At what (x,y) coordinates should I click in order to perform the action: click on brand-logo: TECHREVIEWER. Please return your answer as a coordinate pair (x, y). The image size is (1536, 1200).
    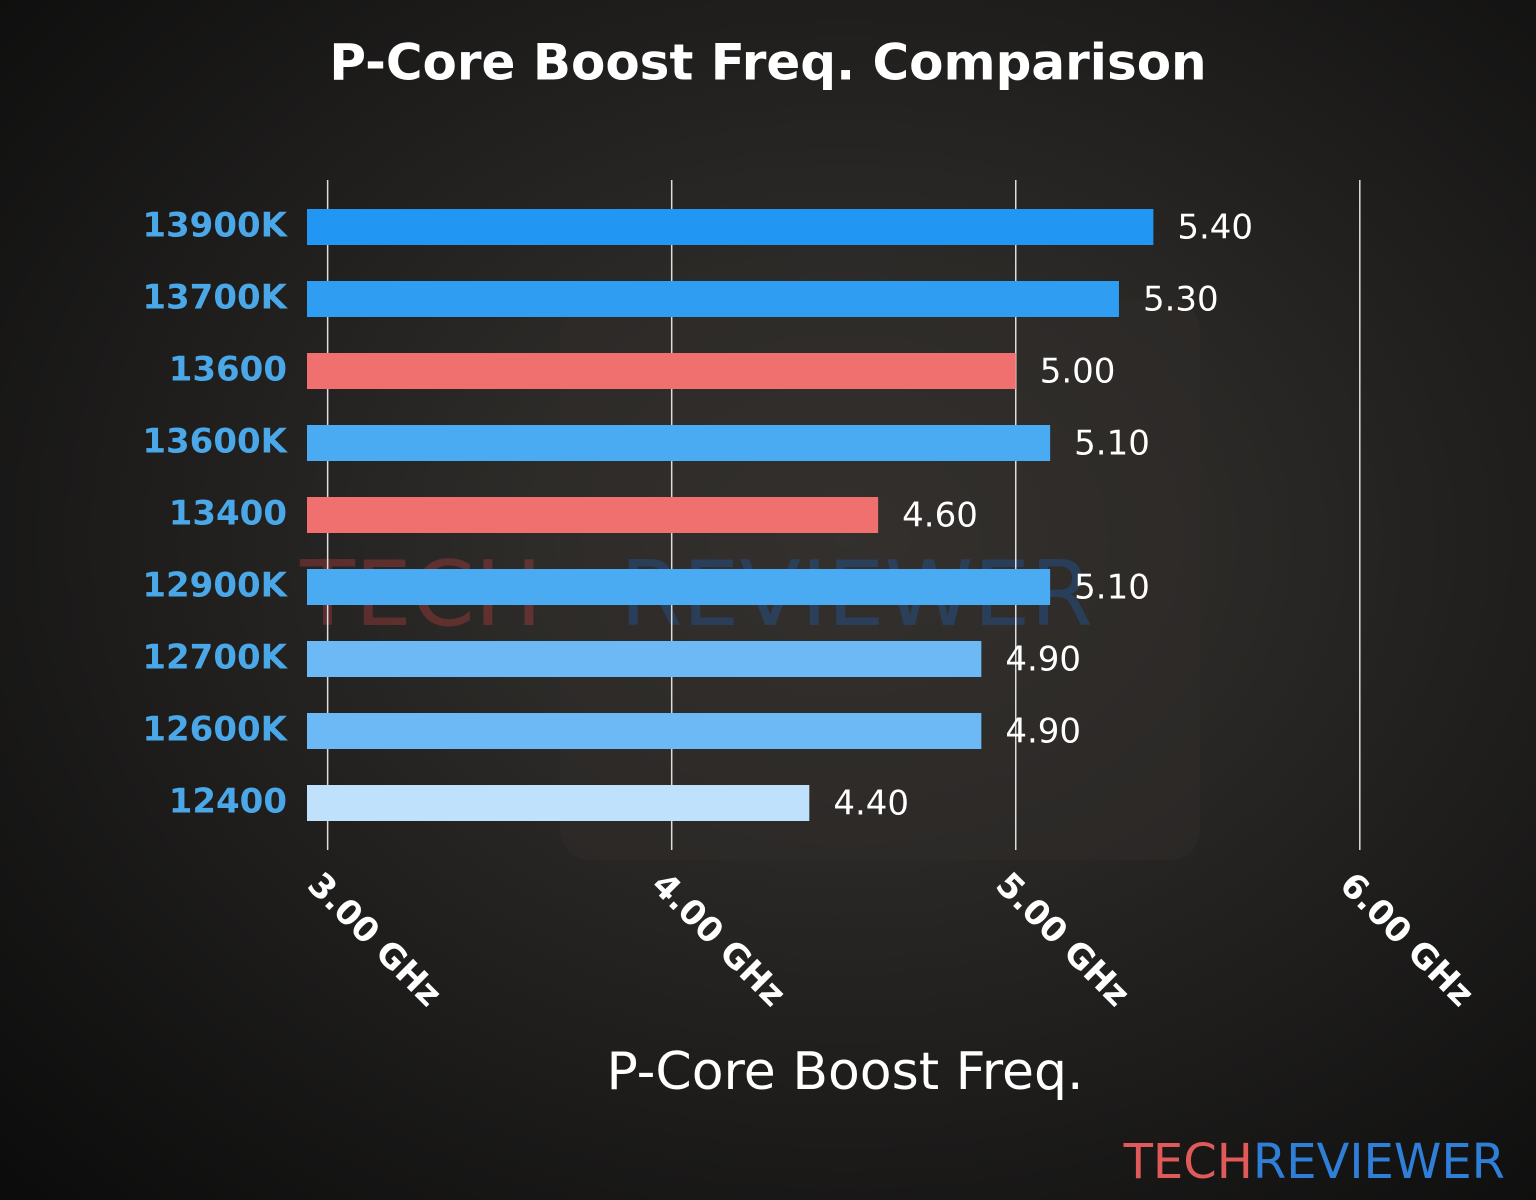
    Looking at the image, I should click on (1314, 1162).